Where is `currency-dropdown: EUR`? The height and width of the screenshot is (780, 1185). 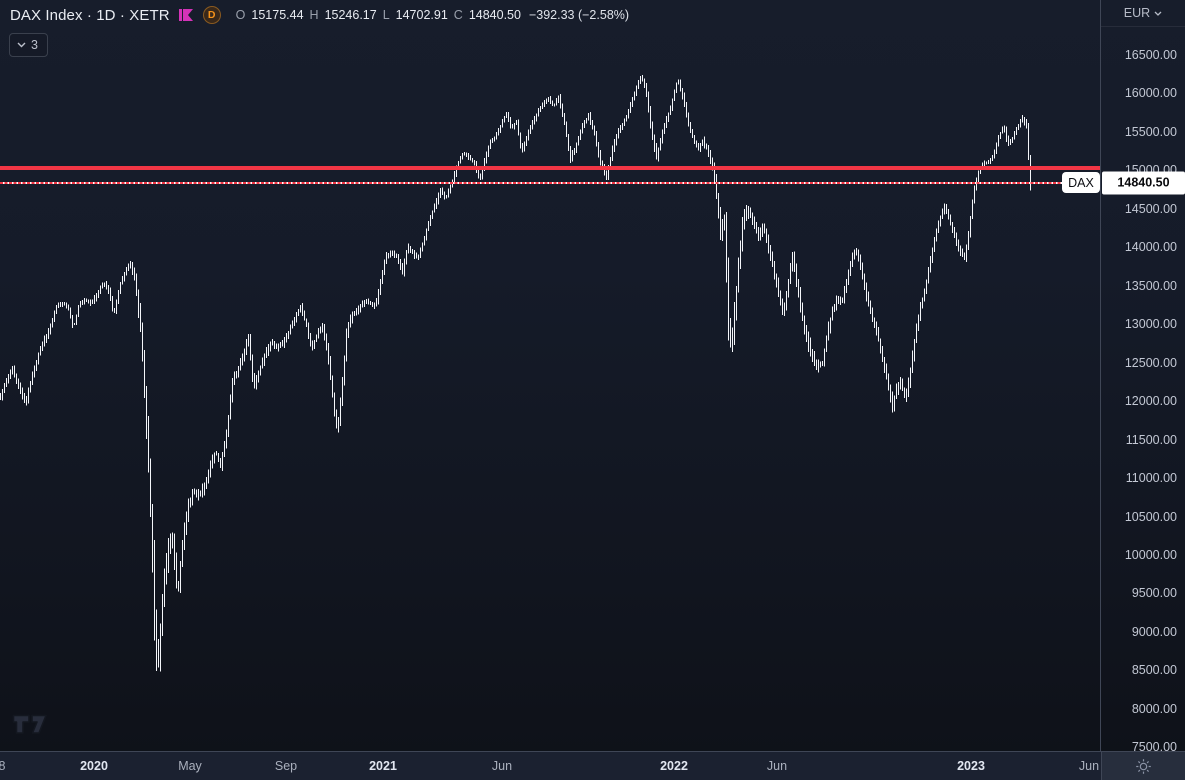 currency-dropdown: EUR is located at coordinates (1143, 13).